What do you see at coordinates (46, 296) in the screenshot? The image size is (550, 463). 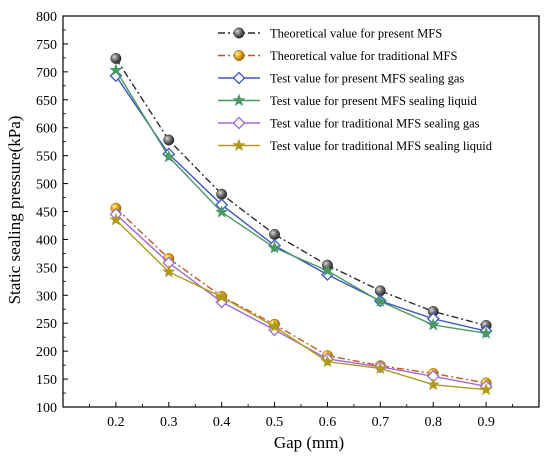 I see `y-tick-label: 300` at bounding box center [46, 296].